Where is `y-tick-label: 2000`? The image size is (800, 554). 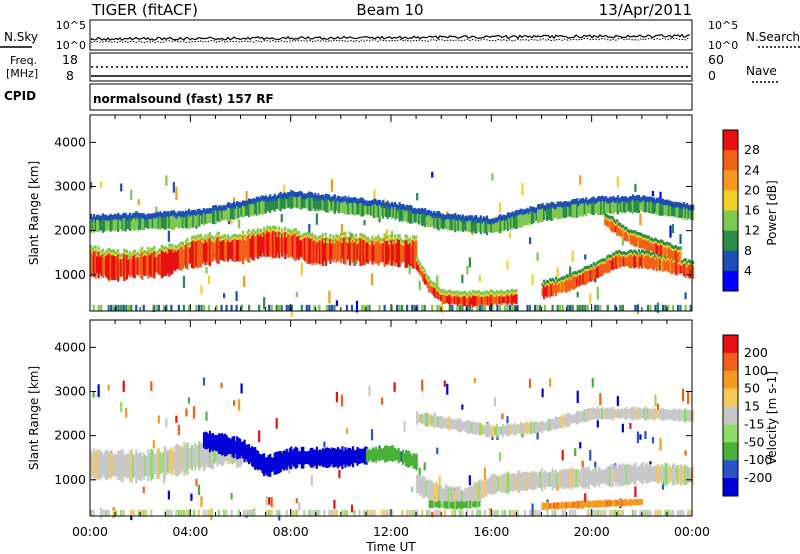 y-tick-label: 2000 is located at coordinates (70, 435).